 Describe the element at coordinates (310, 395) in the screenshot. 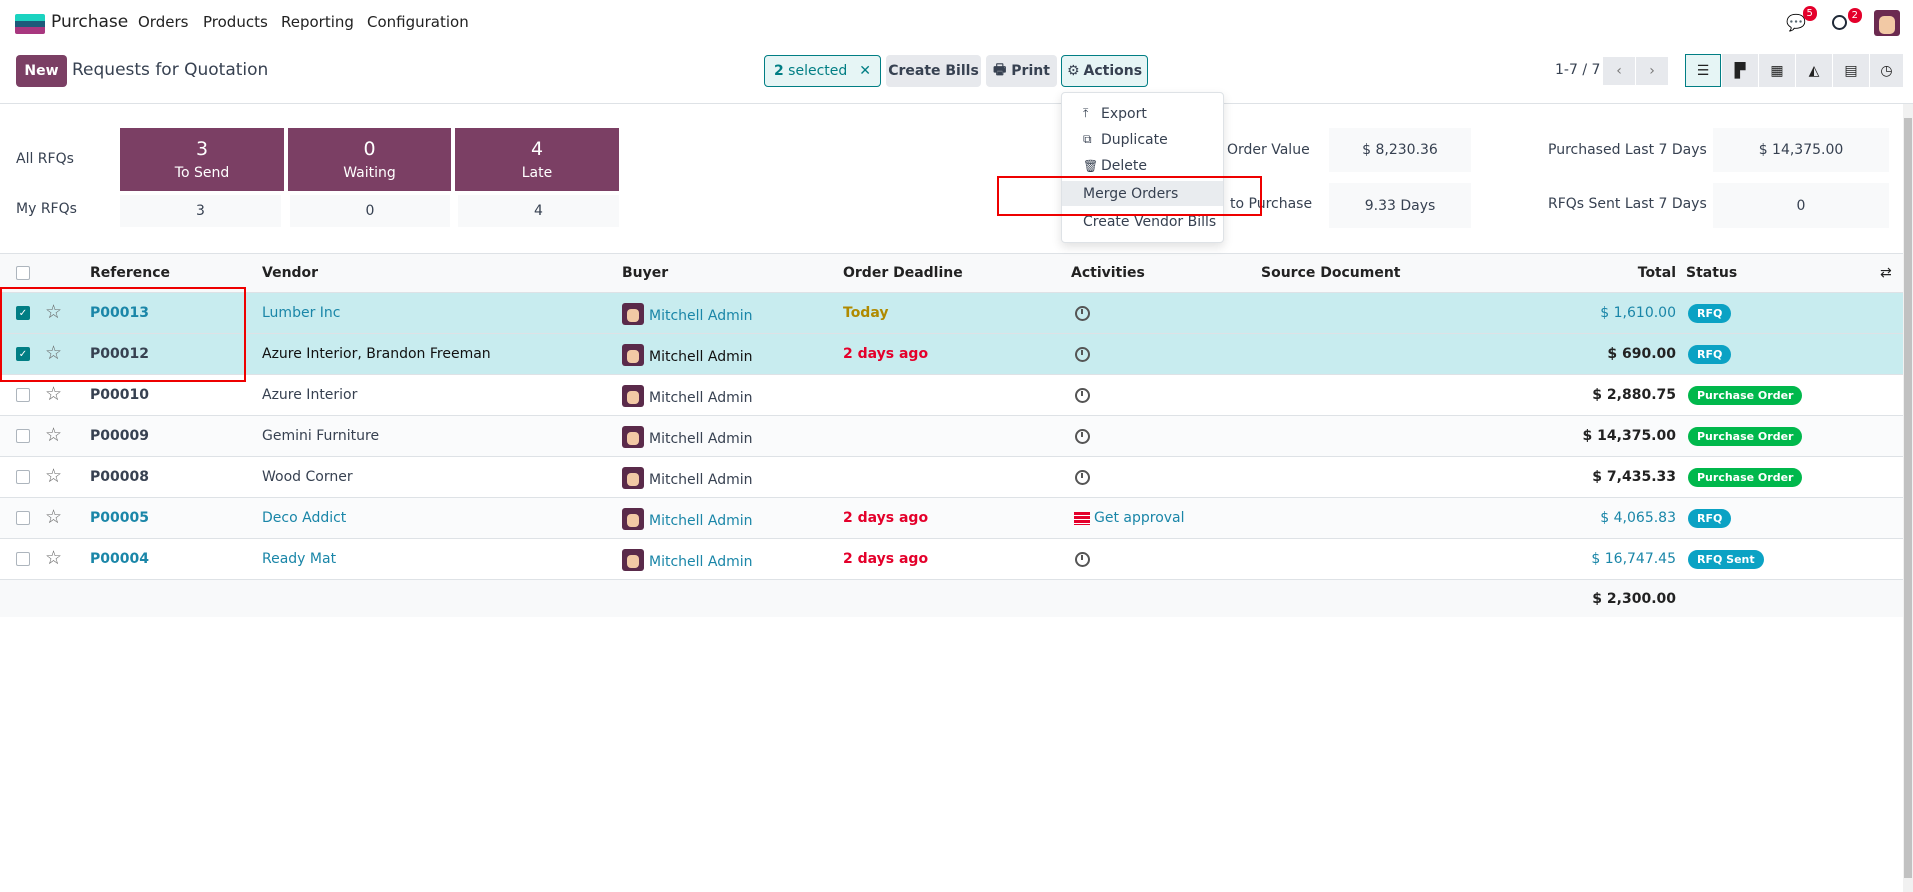

I see `vendor: Azure Interior` at that location.